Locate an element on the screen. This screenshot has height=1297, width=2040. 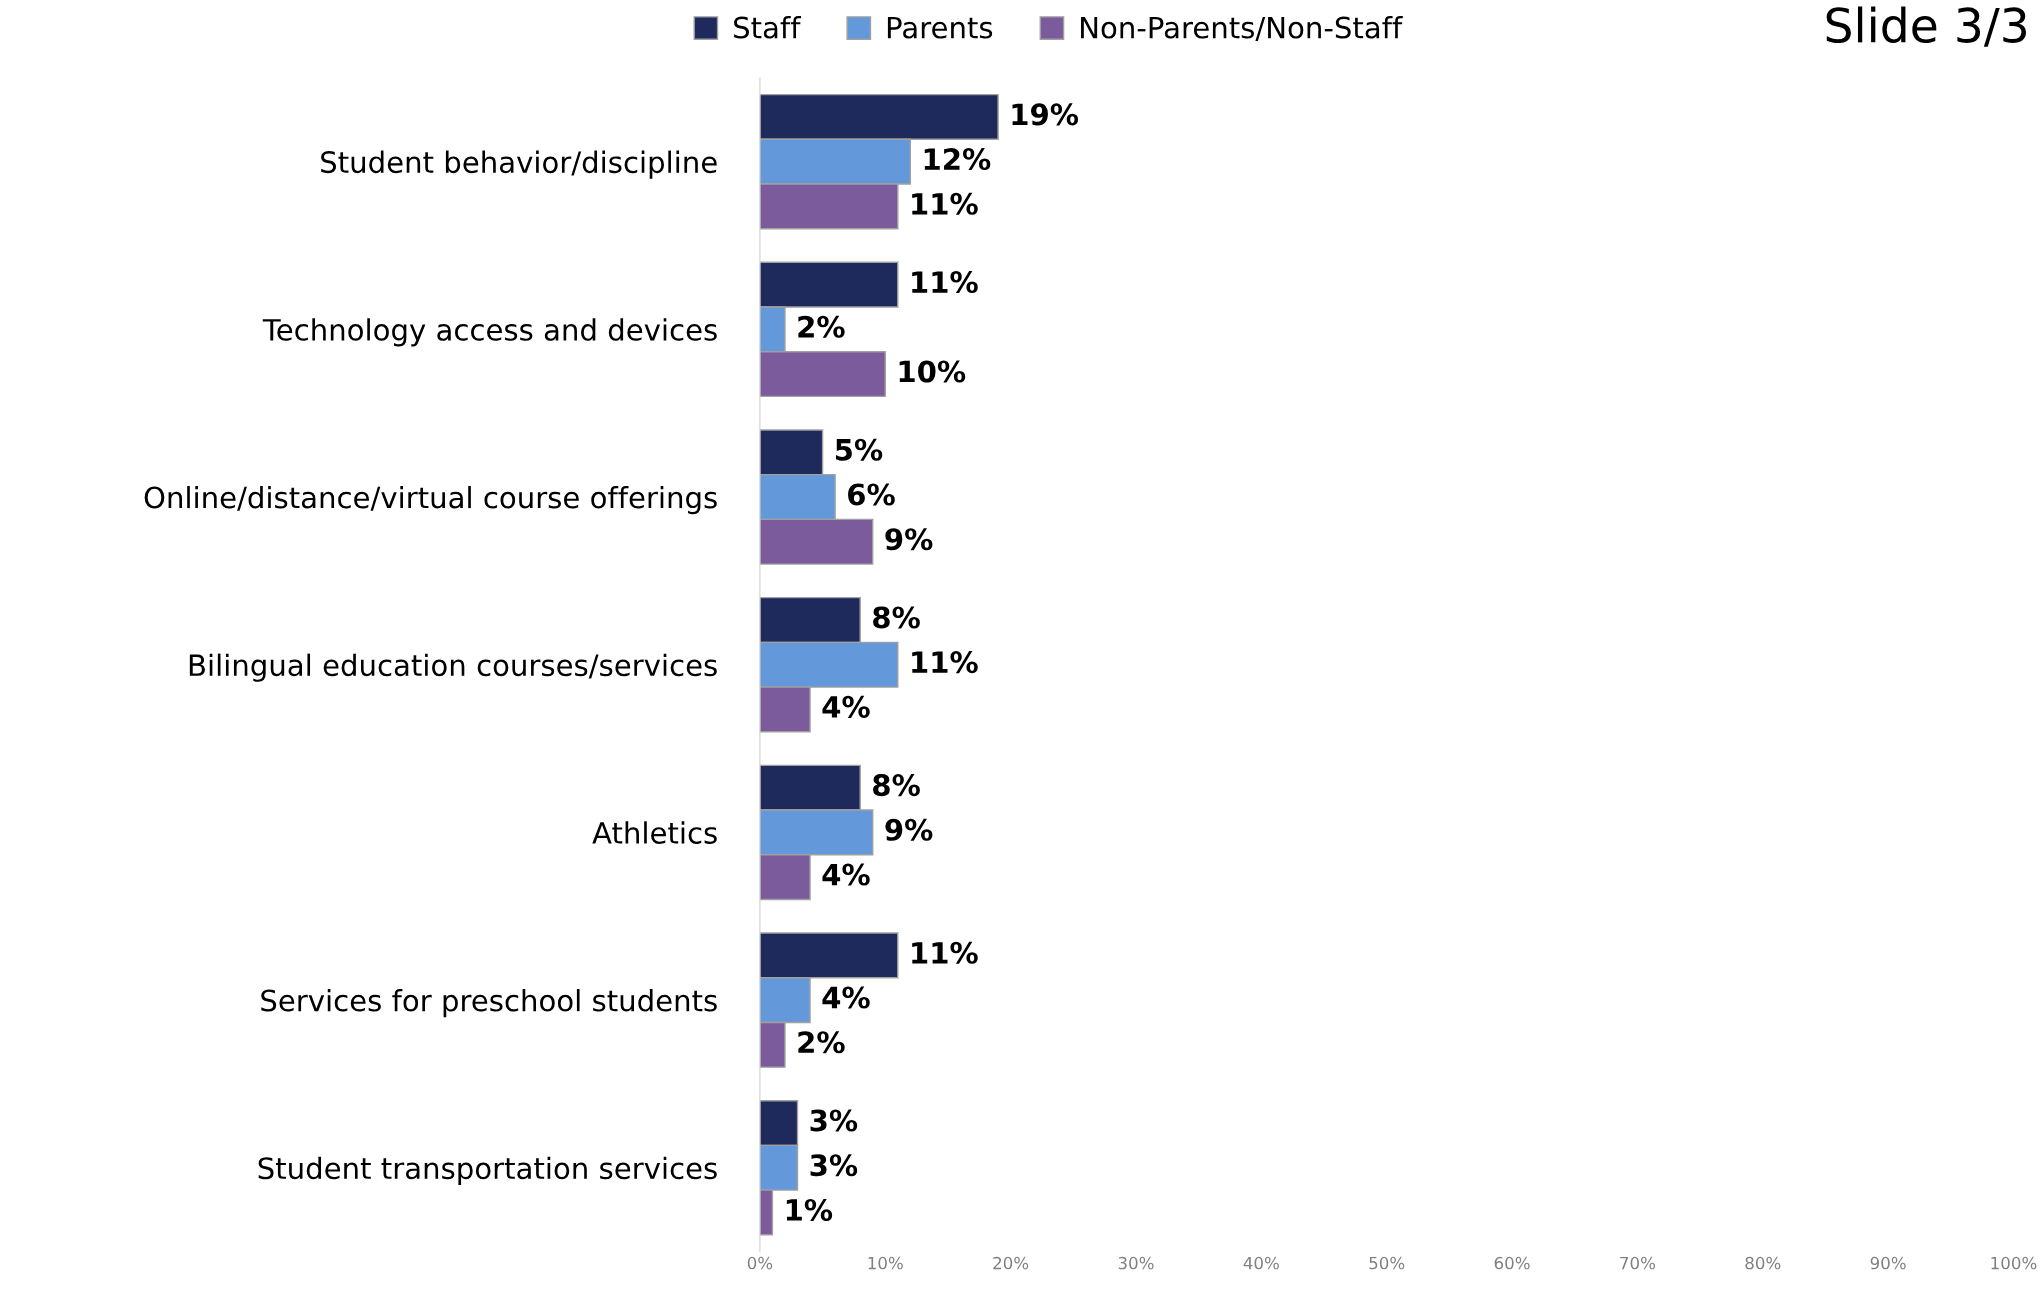
text: 12% is located at coordinates (957, 159).